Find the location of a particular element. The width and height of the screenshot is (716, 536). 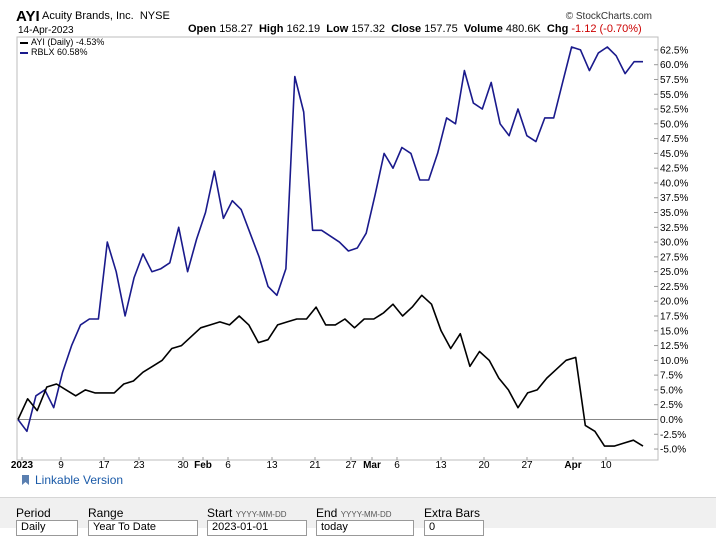

x-tick-label: 10 is located at coordinates (606, 465).